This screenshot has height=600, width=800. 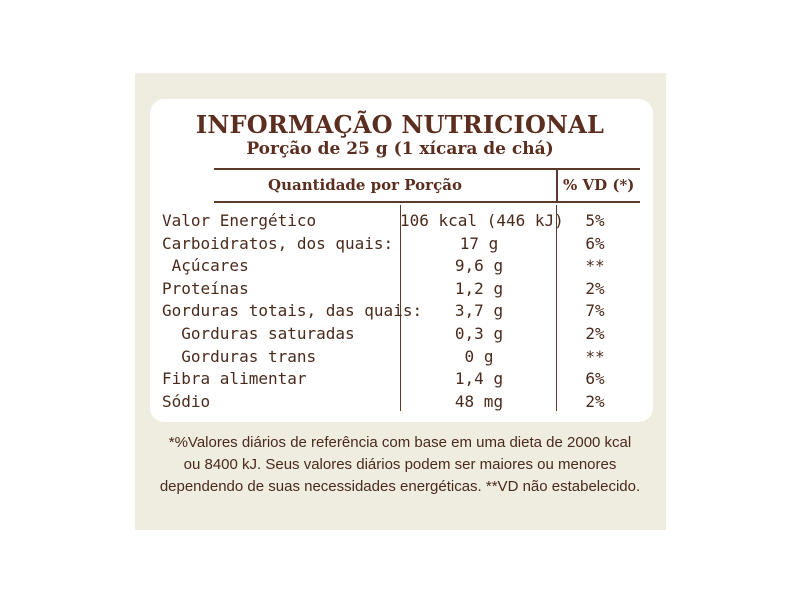 What do you see at coordinates (239, 356) in the screenshot?
I see `nutrient-name: Gorduras trans` at bounding box center [239, 356].